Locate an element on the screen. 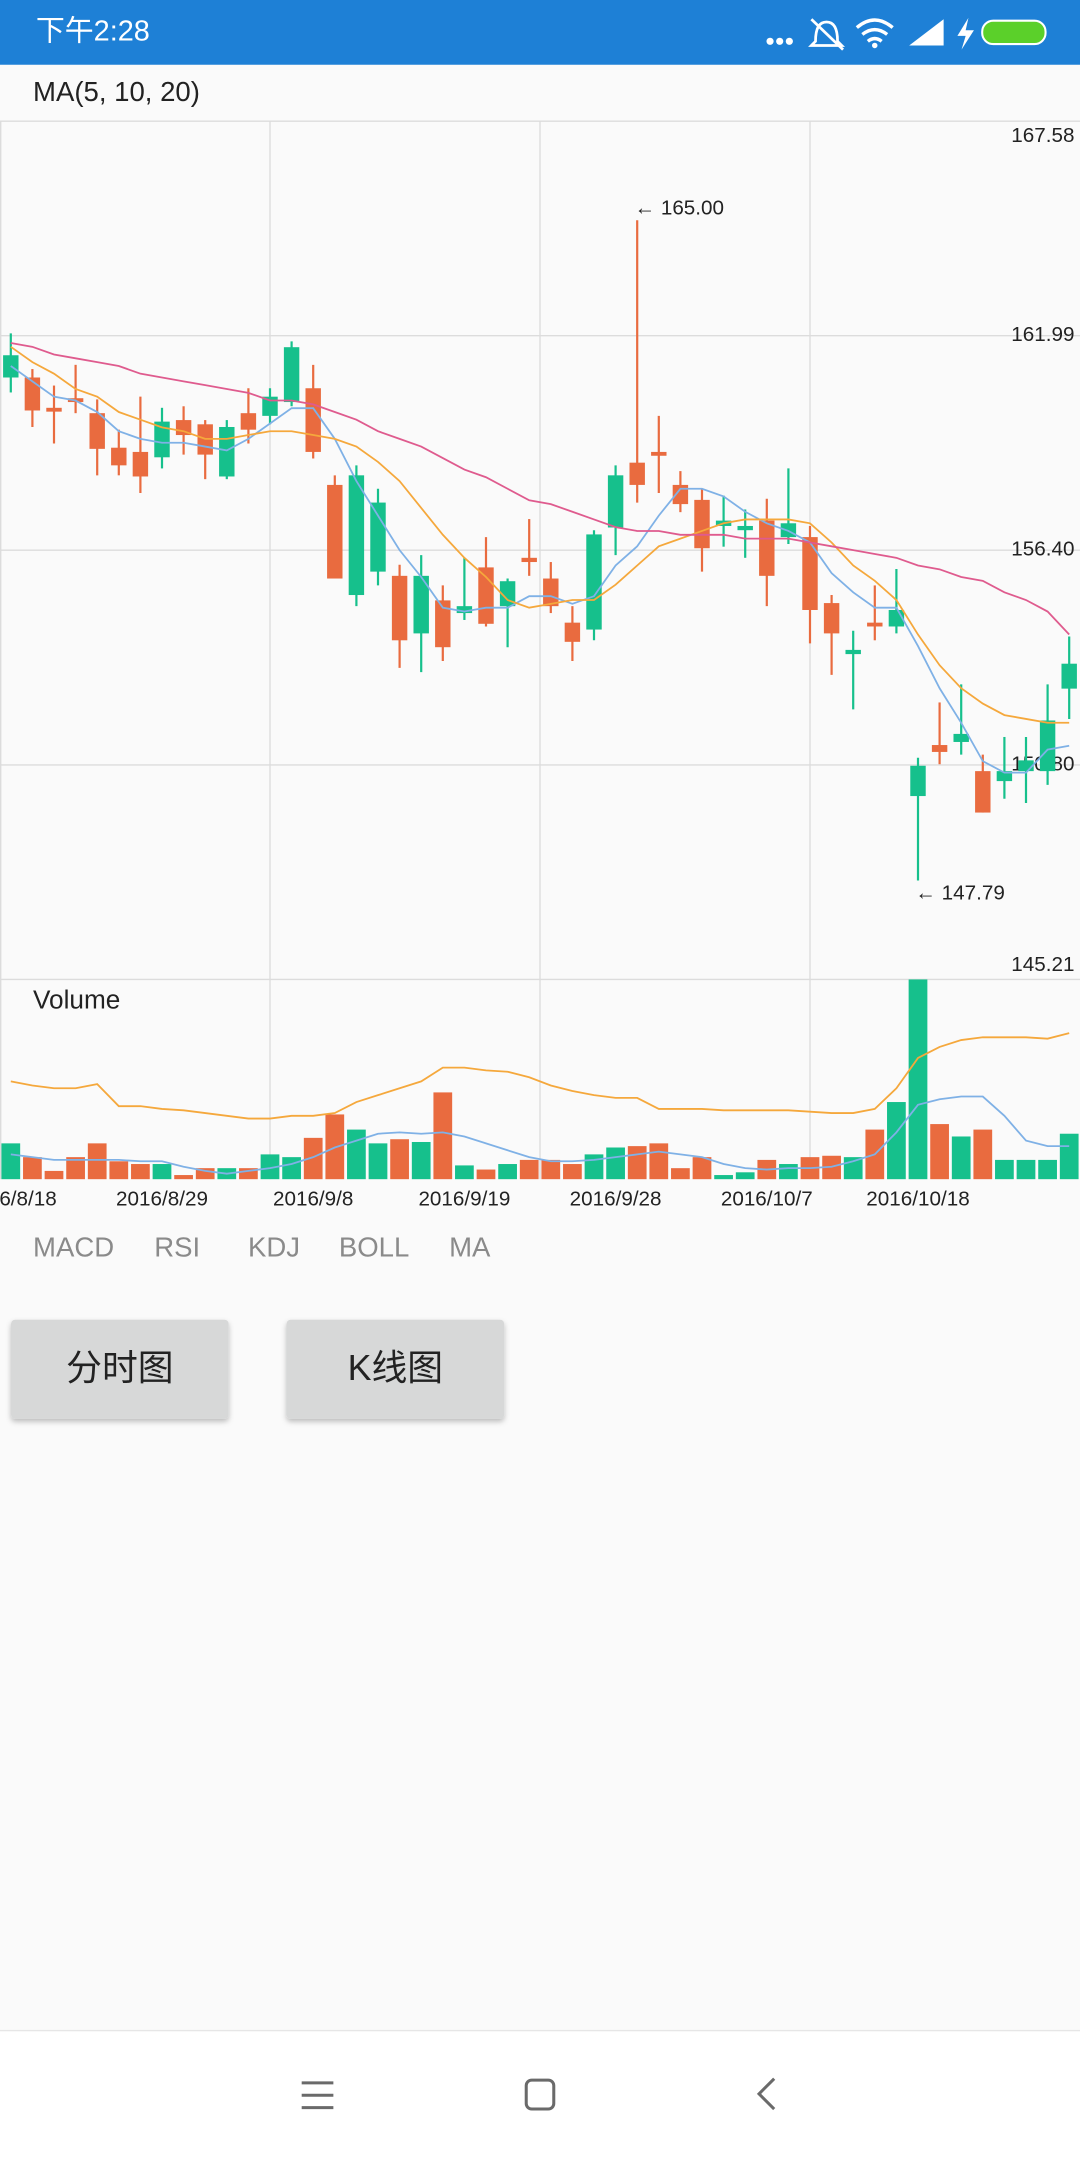  nav-bar-bg is located at coordinates (540, 2095).